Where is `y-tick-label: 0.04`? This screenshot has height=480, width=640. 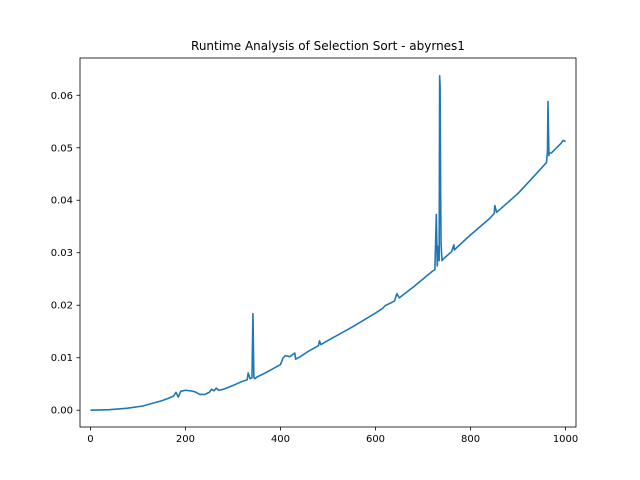
y-tick-label: 0.04 is located at coordinates (62, 201).